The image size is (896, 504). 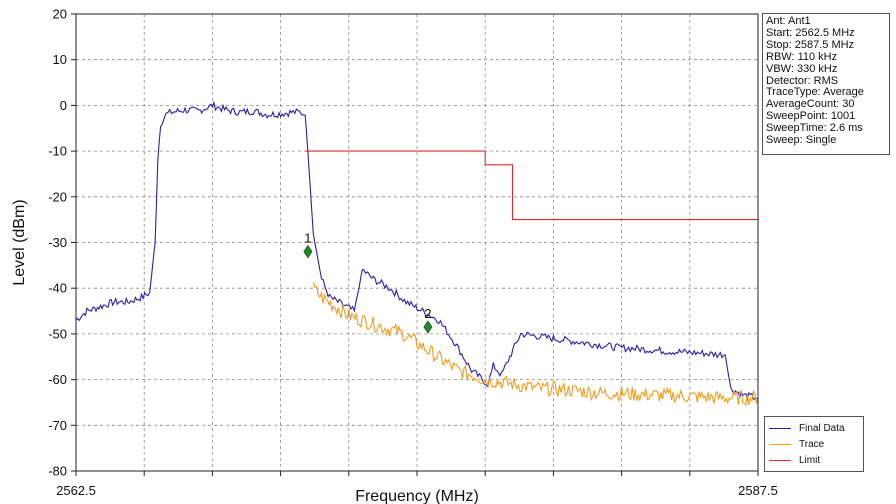 I want to click on x-tick-label-end: 2587.5, so click(x=758, y=490).